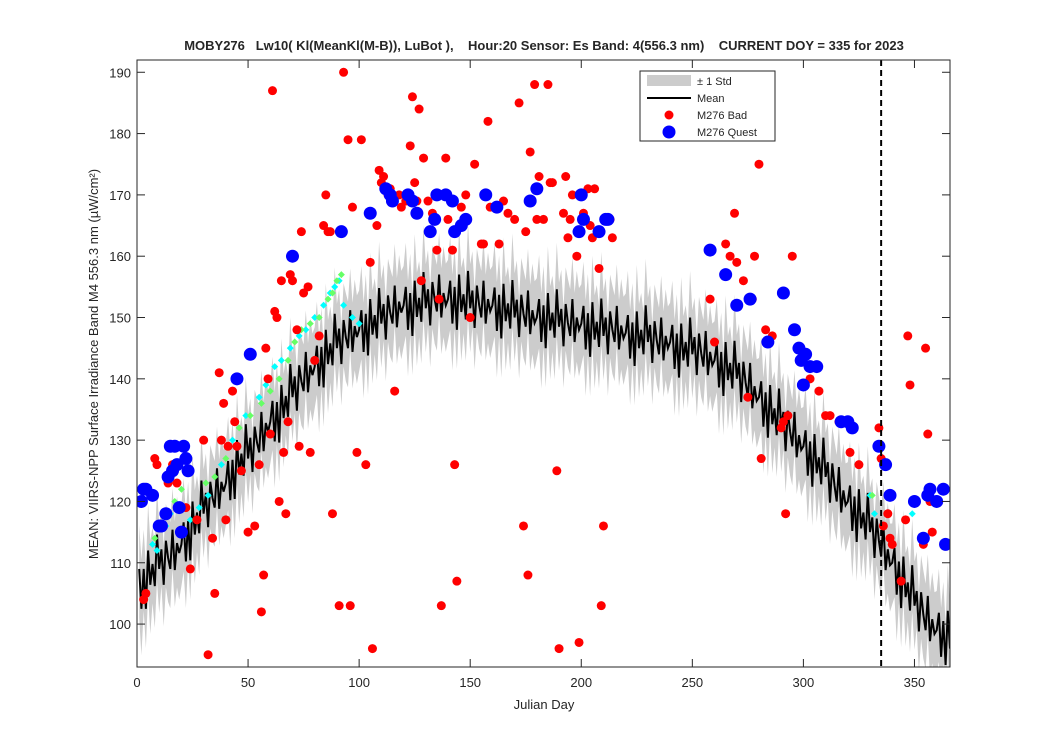 This screenshot has height=755, width=1050. I want to click on legend-mean-label: Mean, so click(711, 99).